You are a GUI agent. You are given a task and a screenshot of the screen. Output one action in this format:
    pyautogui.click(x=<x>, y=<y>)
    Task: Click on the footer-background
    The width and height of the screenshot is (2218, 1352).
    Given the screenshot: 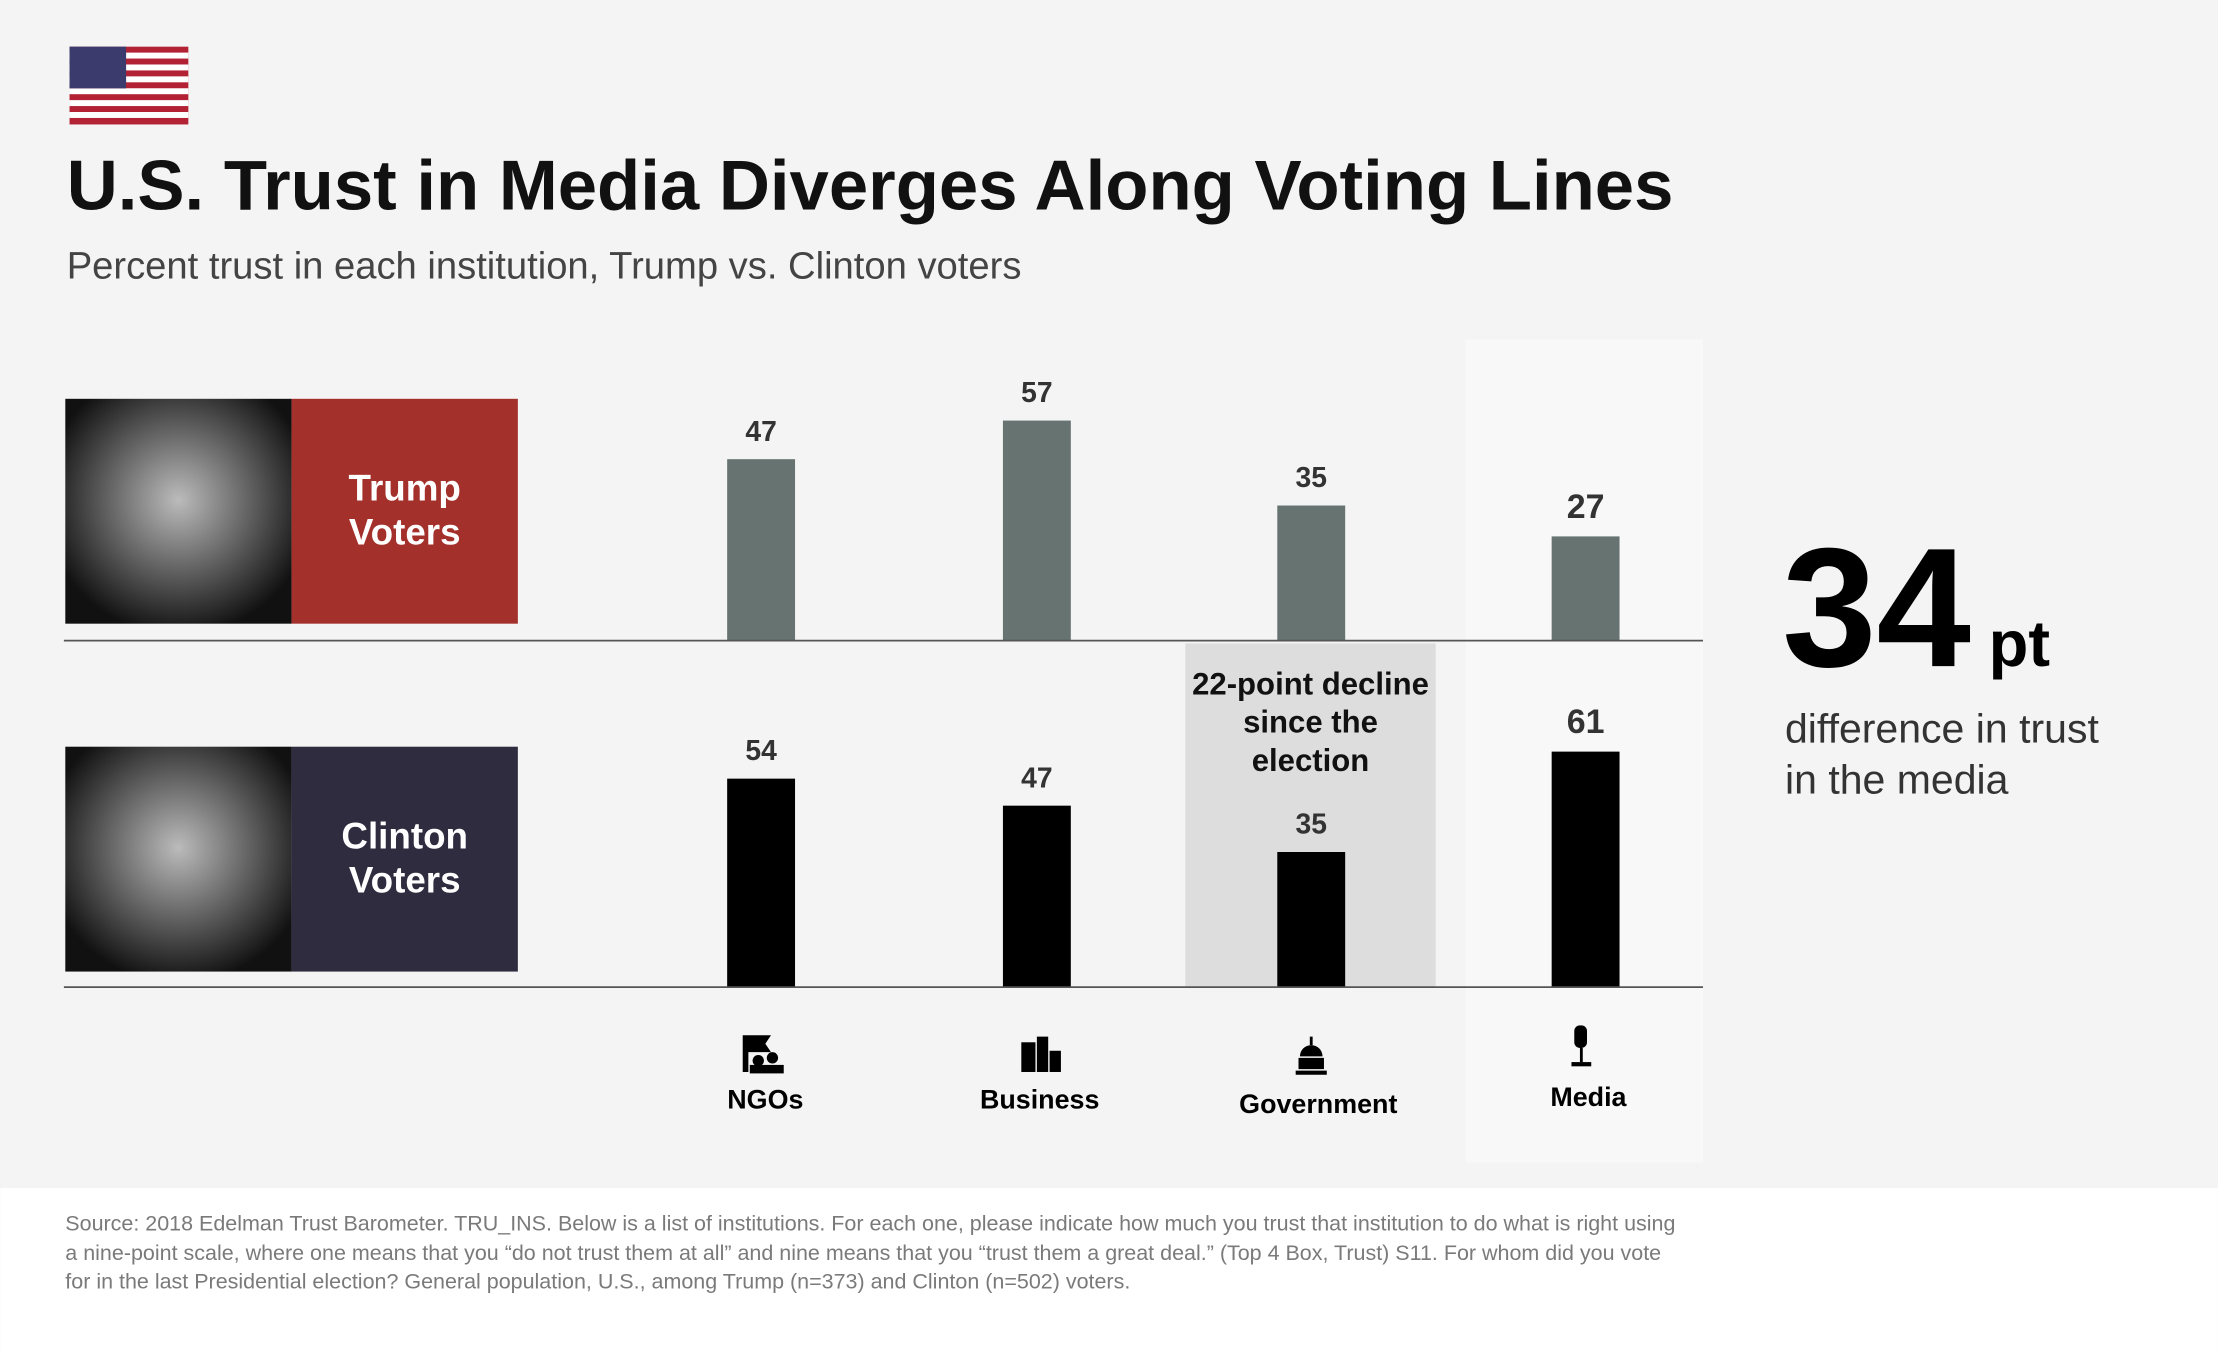 What is the action you would take?
    pyautogui.click(x=1109, y=1269)
    